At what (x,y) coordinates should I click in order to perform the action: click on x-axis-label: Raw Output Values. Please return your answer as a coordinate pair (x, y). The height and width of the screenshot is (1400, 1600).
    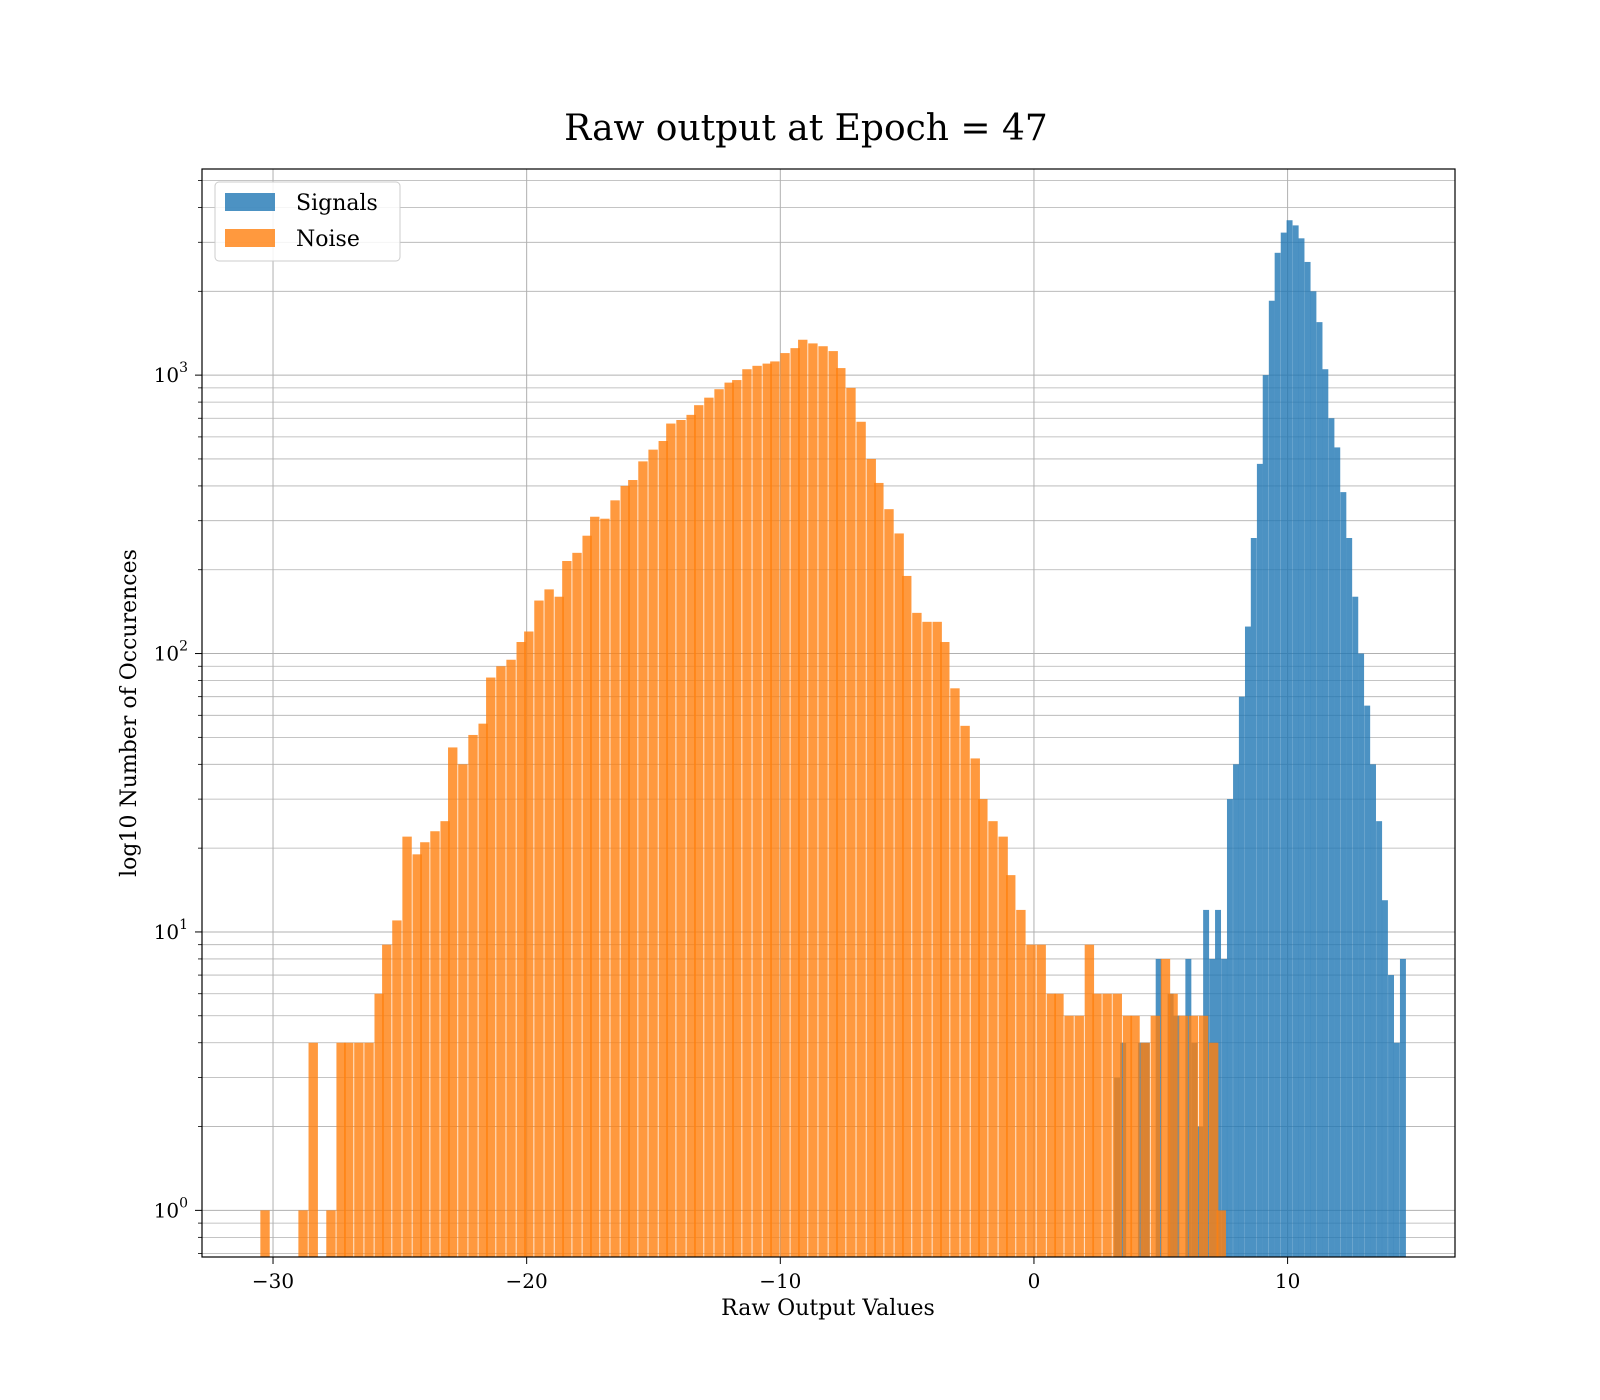
    Looking at the image, I should click on (828, 1308).